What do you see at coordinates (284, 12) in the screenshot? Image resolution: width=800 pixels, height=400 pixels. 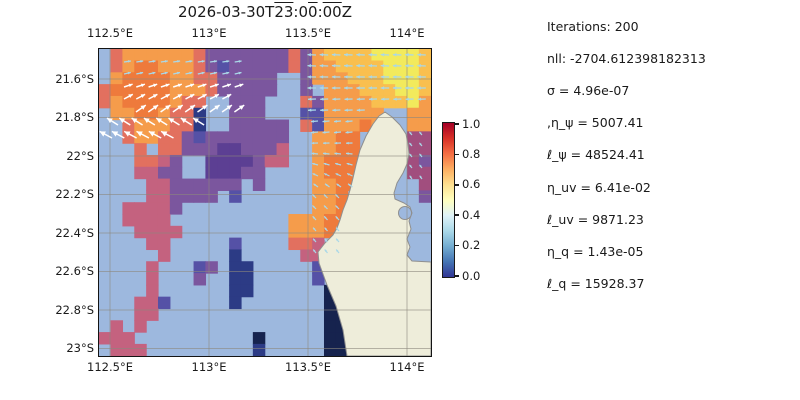 I see `title-part: 23` at bounding box center [284, 12].